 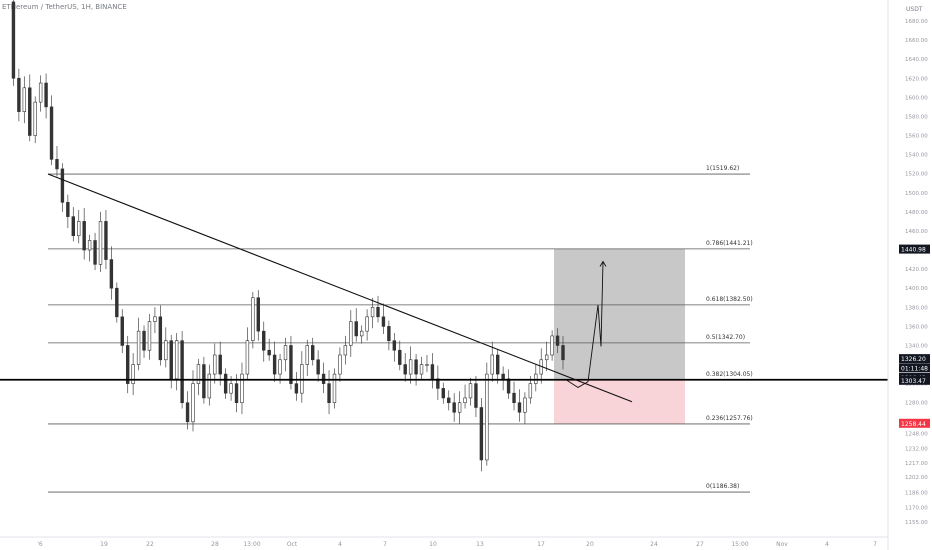 I want to click on price-tick: 1500.00, so click(x=916, y=194).